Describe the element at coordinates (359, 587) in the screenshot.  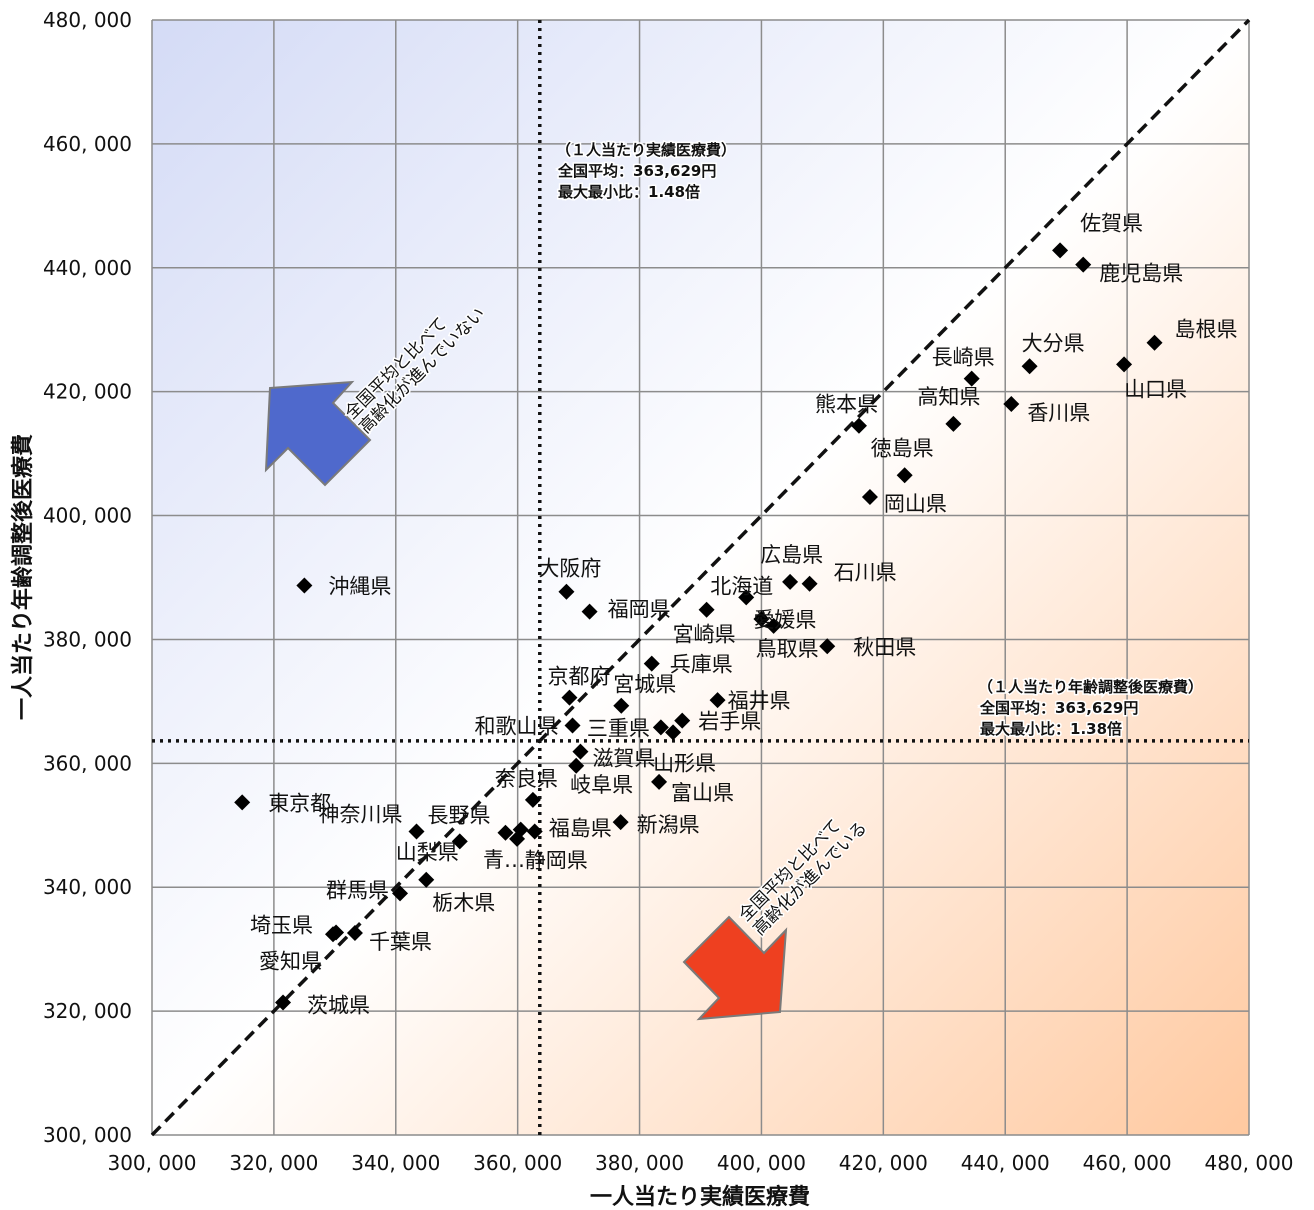
I see `data-point-label: 沖縄県` at that location.